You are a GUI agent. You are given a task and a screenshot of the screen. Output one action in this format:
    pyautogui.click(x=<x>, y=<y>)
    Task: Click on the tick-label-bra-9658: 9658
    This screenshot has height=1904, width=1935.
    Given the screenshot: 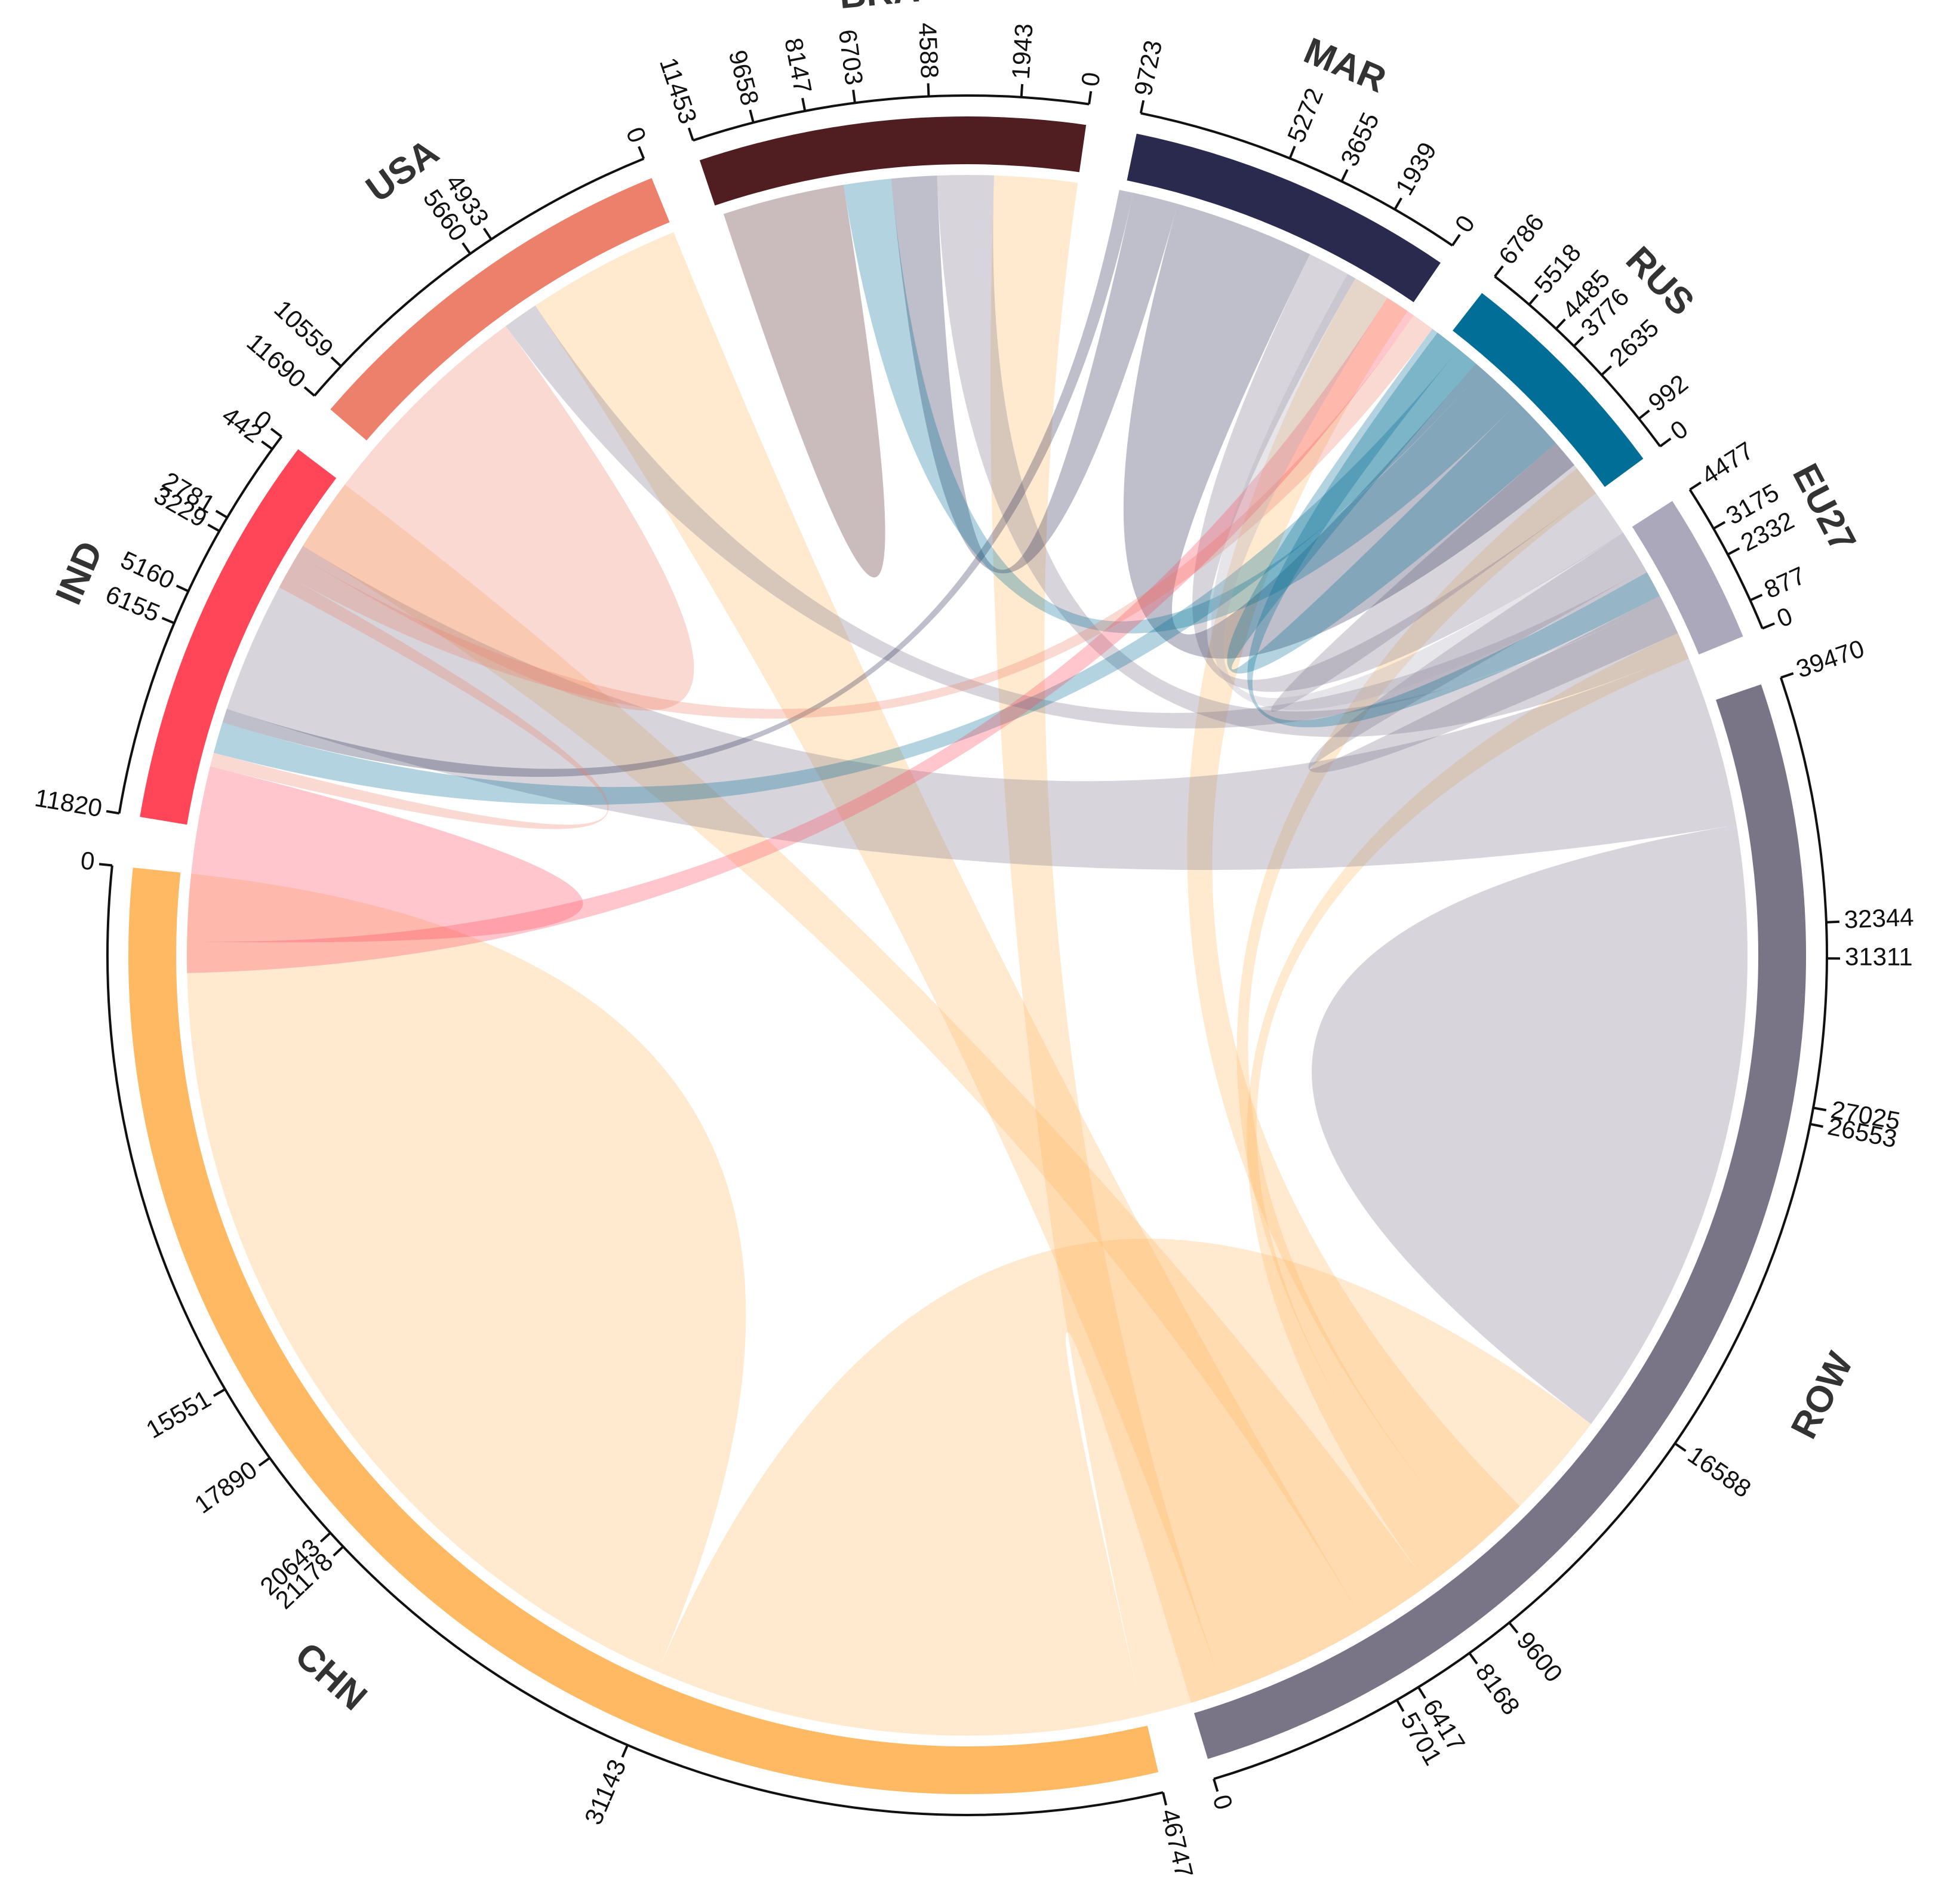 What is the action you would take?
    pyautogui.click(x=744, y=77)
    